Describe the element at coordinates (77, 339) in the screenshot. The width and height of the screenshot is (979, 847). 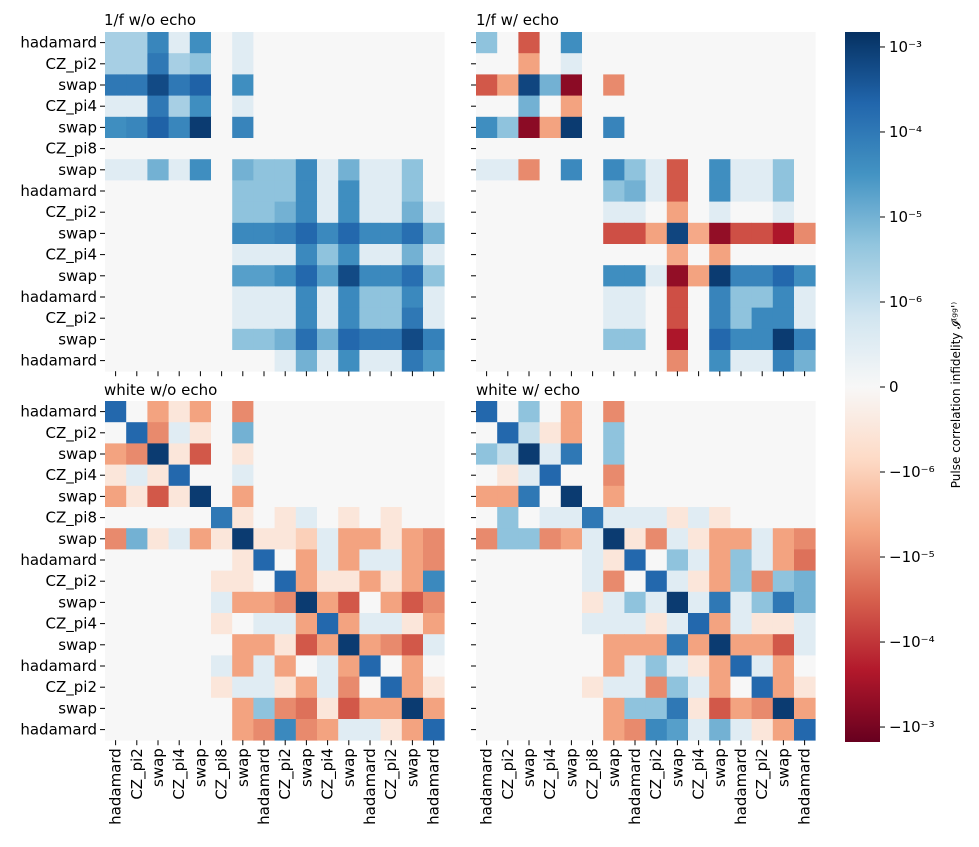
I see `y-tick-label: swap` at that location.